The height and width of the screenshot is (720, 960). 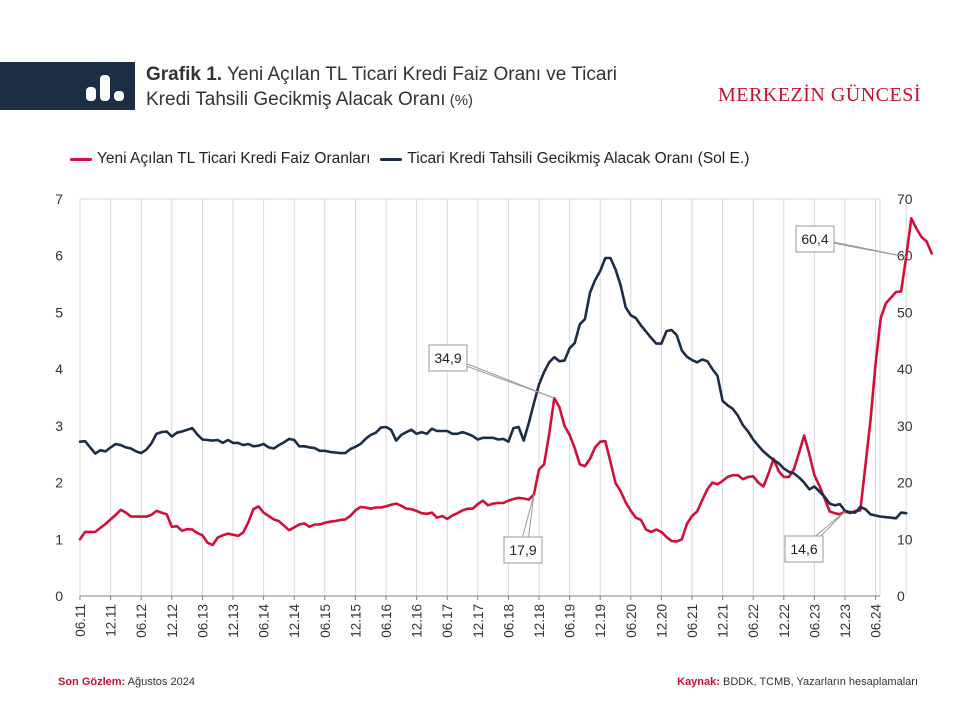 What do you see at coordinates (59, 426) in the screenshot?
I see `left-axis-tick-label: 3` at bounding box center [59, 426].